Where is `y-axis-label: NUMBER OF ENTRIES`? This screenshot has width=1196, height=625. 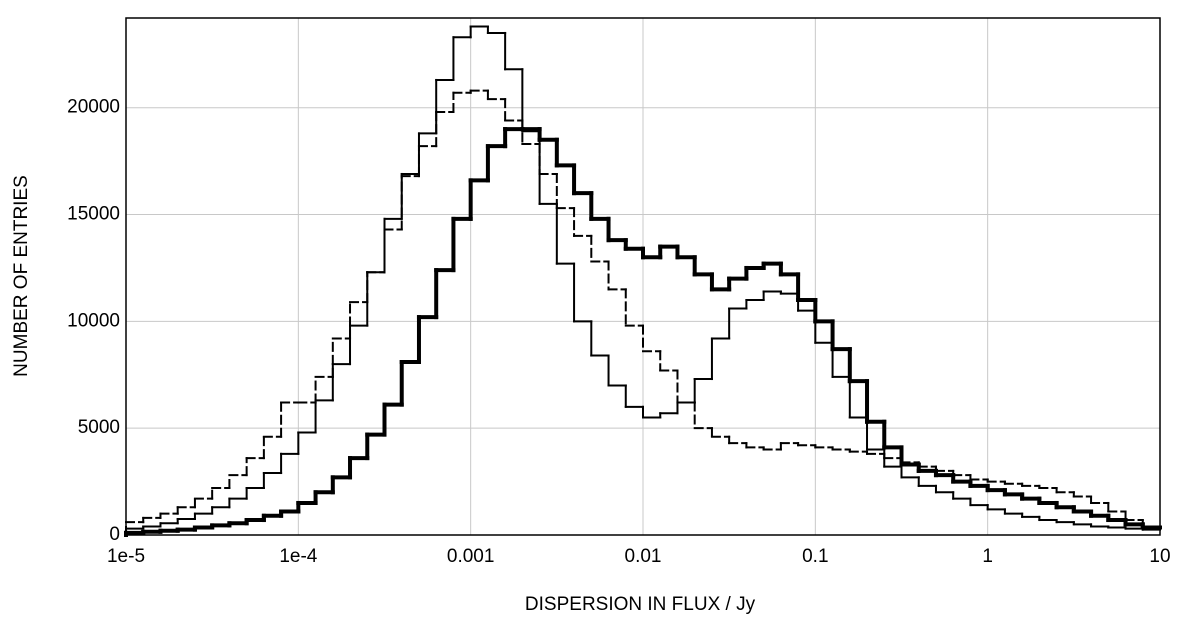 y-axis-label: NUMBER OF ENTRIES is located at coordinates (21, 276).